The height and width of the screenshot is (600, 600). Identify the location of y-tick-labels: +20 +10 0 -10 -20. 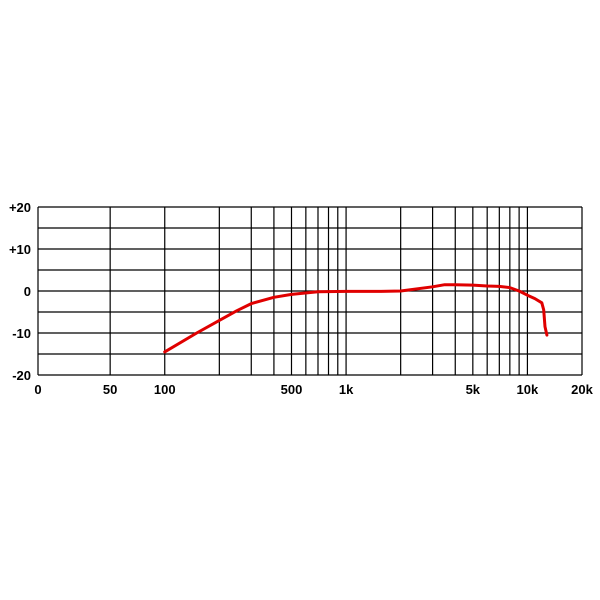
(20, 291).